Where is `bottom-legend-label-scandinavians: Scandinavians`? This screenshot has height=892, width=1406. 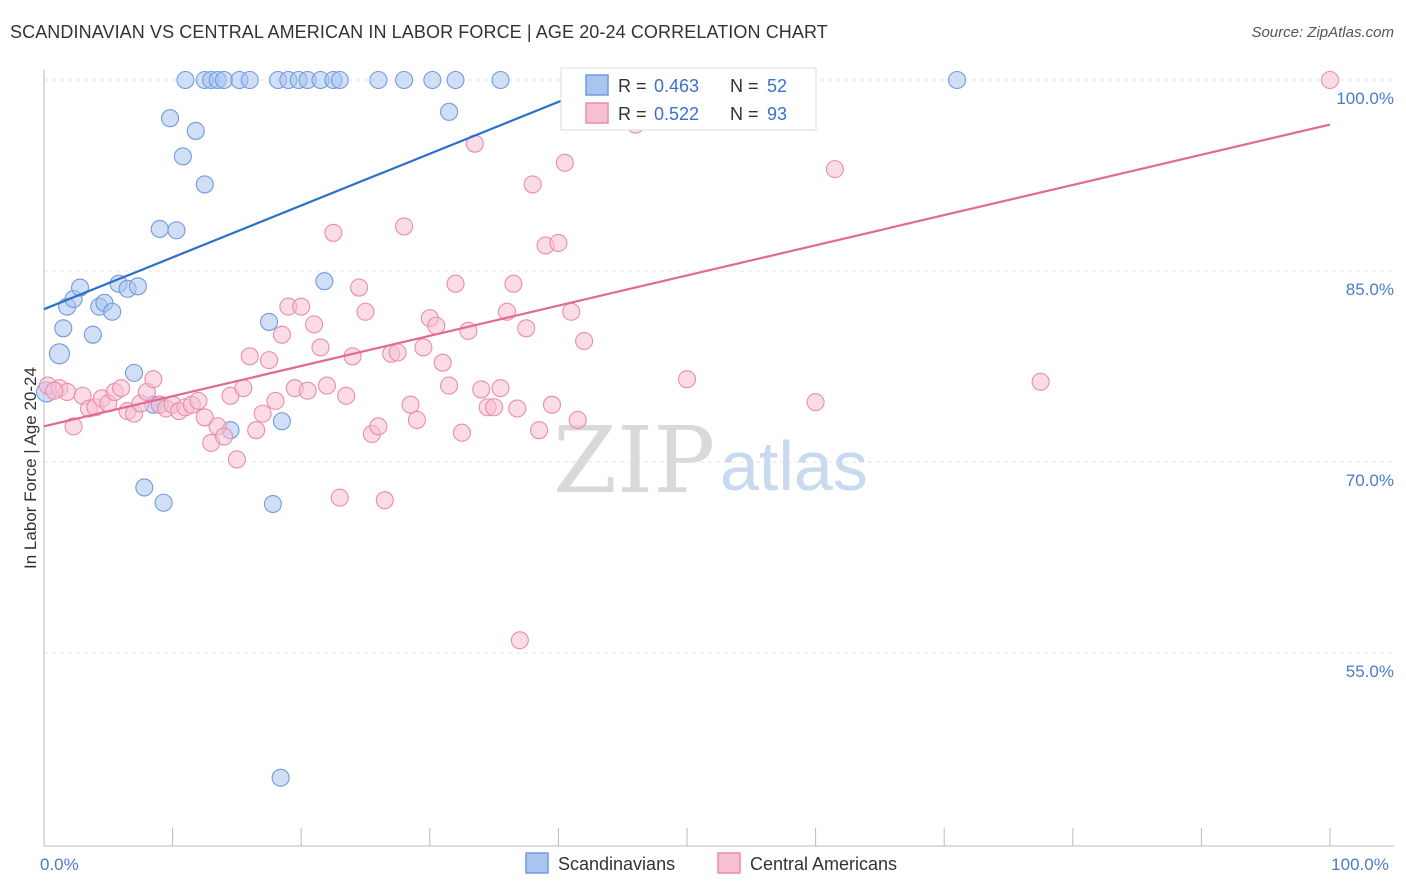
bottom-legend-label-scandinavians: Scandinavians is located at coordinates (616, 864).